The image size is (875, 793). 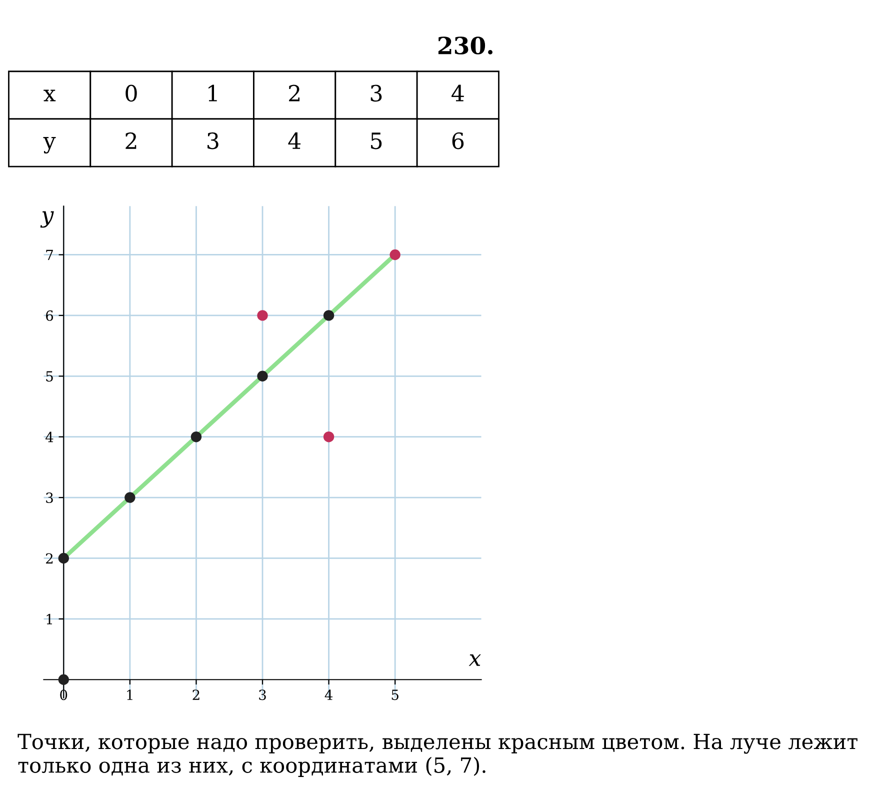 I want to click on y-tick-label: 6, so click(x=50, y=315).